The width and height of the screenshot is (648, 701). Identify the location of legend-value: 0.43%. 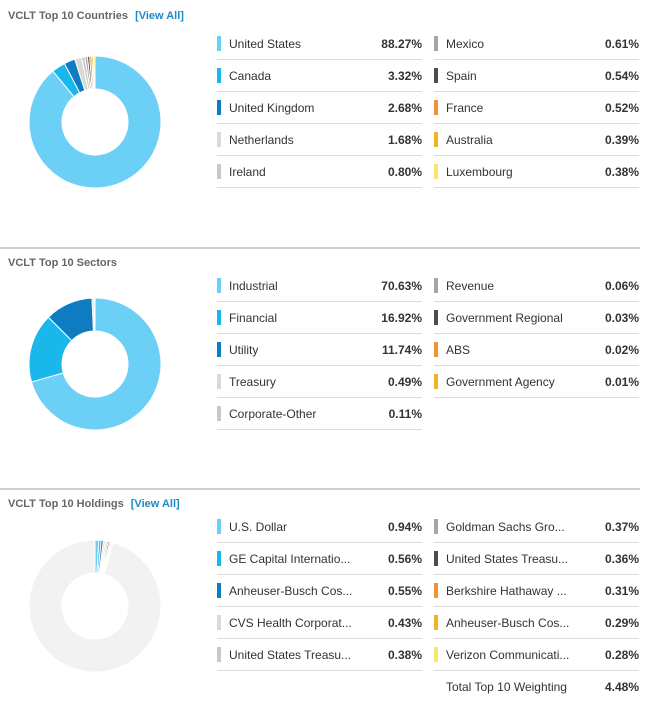
(404, 623).